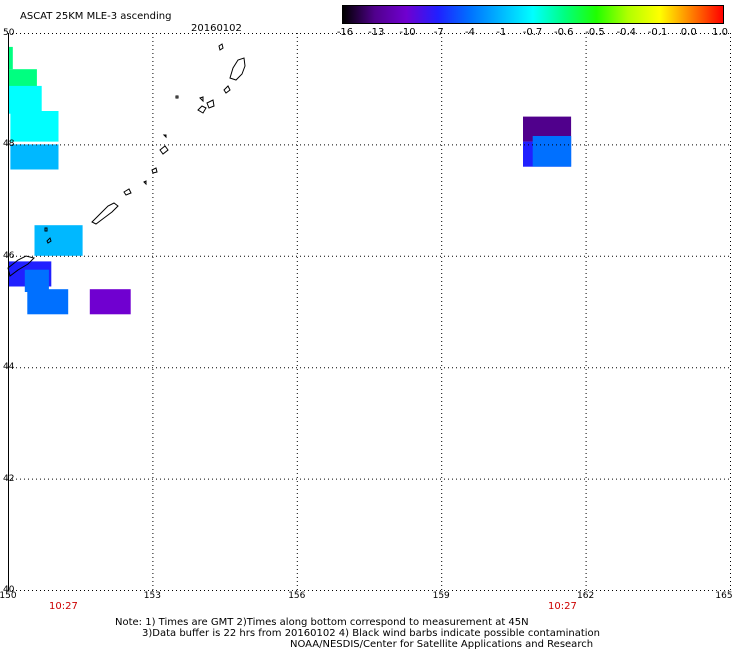  I want to click on colorbar-label: -0.6, so click(563, 32).